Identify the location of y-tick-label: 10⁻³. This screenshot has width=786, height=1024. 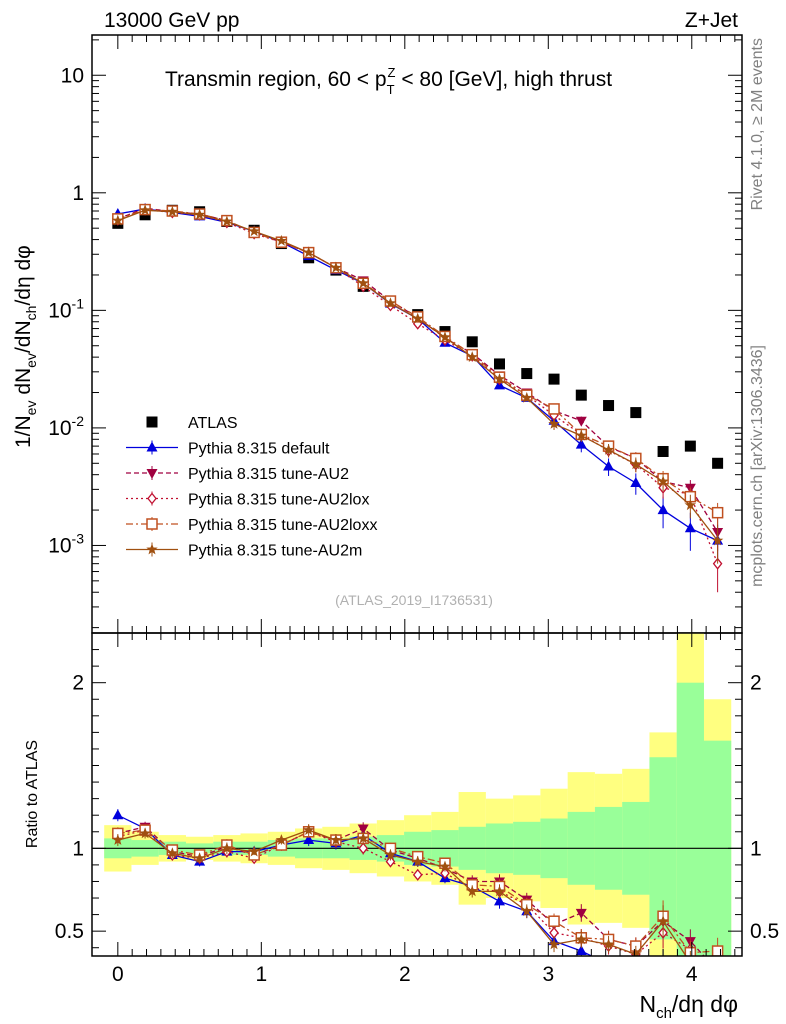
(66, 543).